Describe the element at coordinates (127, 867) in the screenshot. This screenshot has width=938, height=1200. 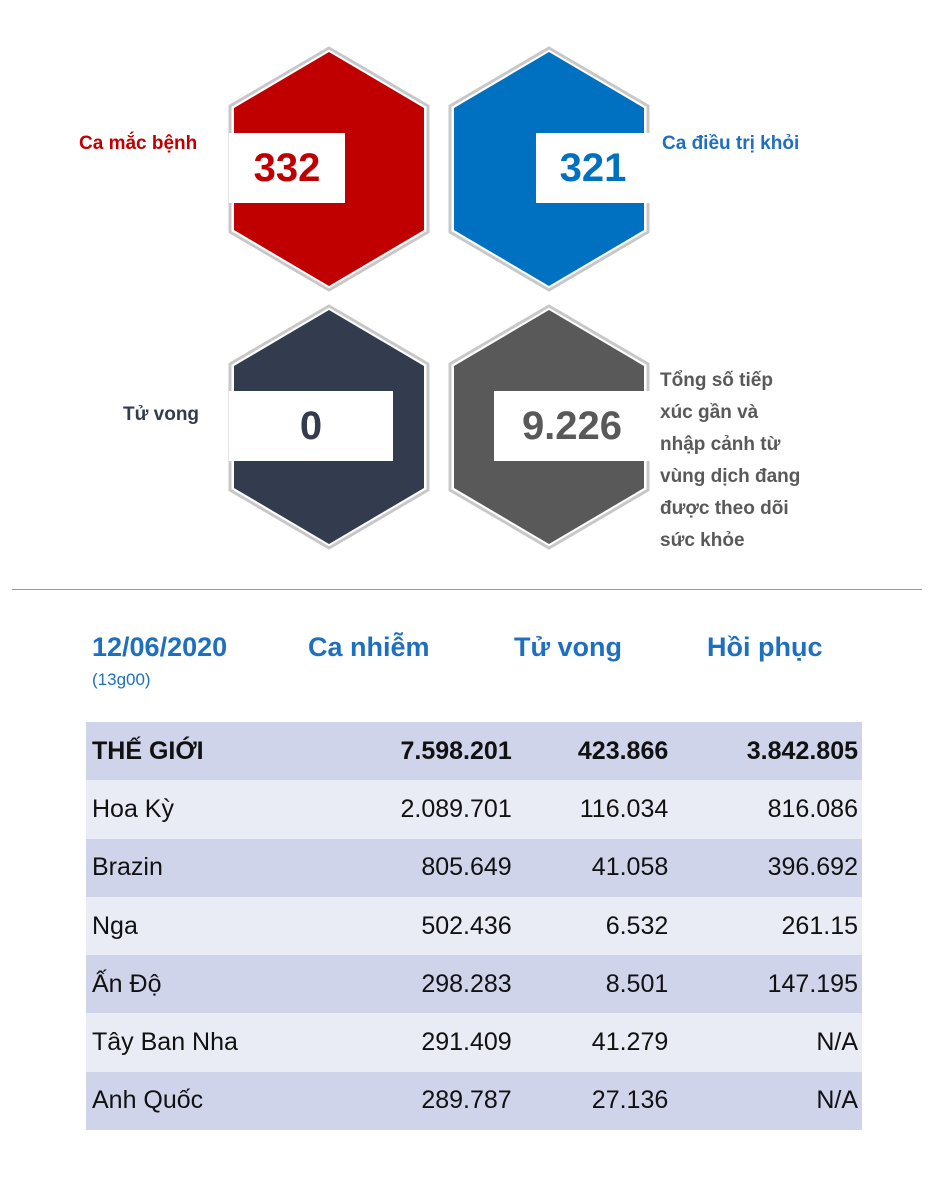
I see `country-name: Brazin` at that location.